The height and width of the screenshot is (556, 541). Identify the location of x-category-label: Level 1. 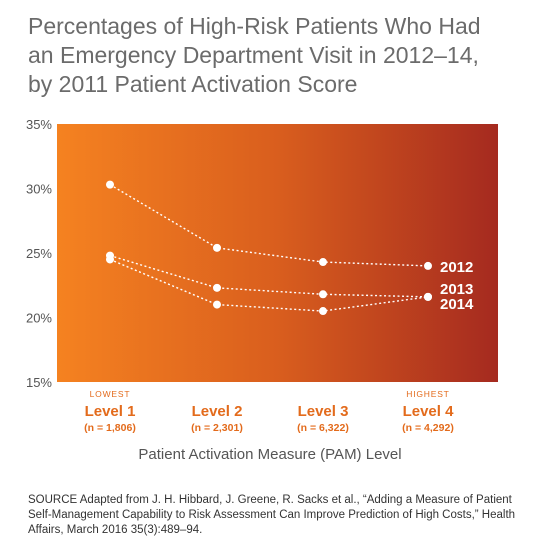
(110, 411).